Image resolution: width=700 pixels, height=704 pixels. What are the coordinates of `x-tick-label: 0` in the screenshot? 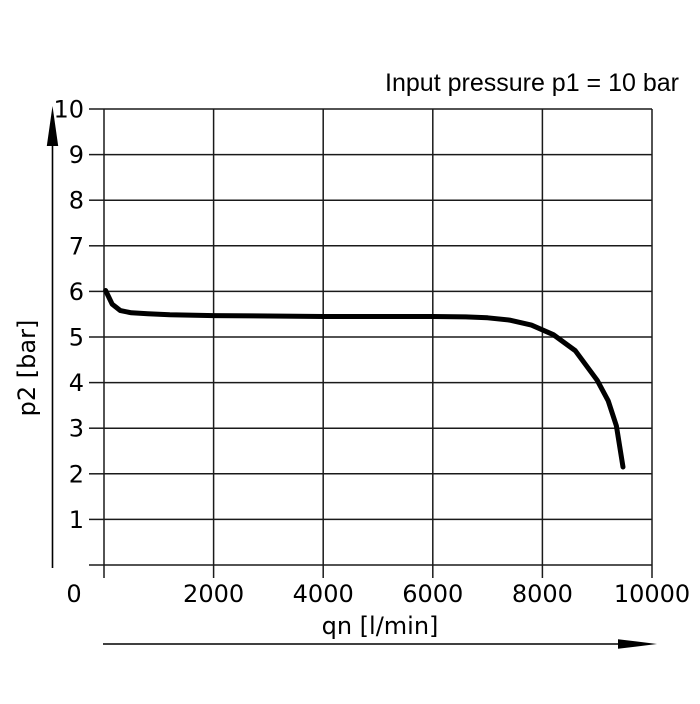 It's located at (73, 594).